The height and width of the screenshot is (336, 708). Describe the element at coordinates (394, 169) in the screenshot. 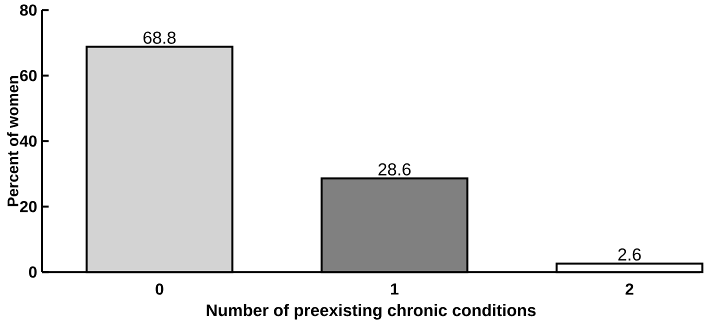

I see `data-label: 28.6` at that location.